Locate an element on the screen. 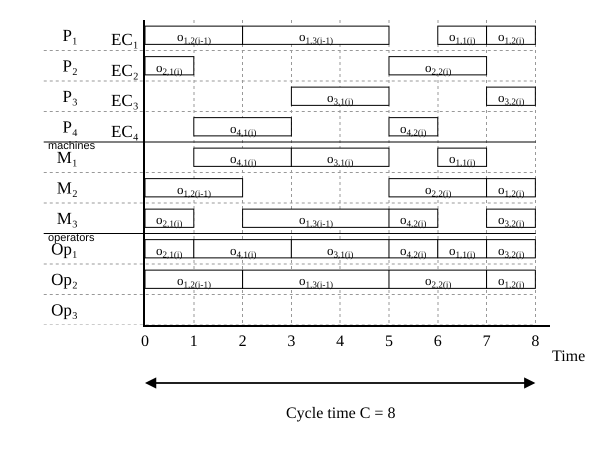  y2-tick-label: EC₁ is located at coordinates (125, 39).